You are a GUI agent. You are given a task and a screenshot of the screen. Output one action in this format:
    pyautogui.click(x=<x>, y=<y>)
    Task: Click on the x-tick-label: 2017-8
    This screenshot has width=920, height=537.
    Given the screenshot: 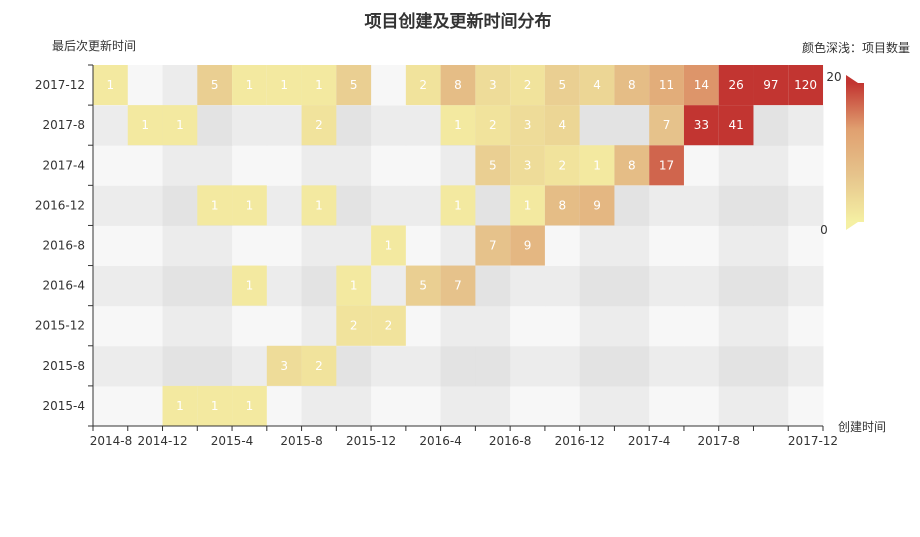 What is the action you would take?
    pyautogui.click(x=718, y=441)
    